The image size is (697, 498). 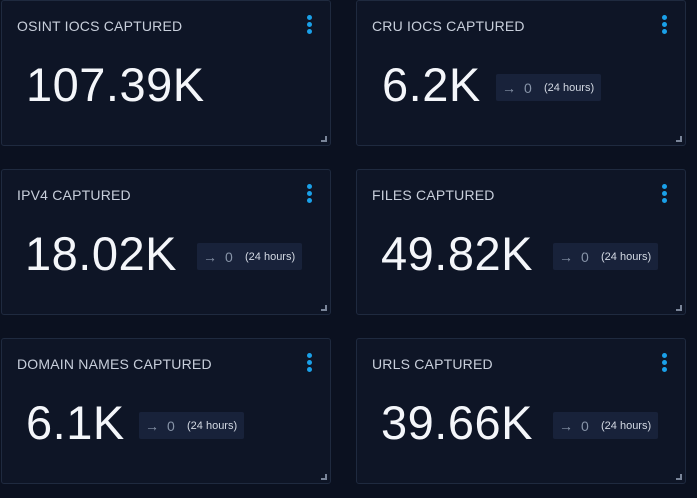 I want to click on card-osint-iocs: OSINT IOCS CAPTURED 107.39K, so click(x=166, y=73).